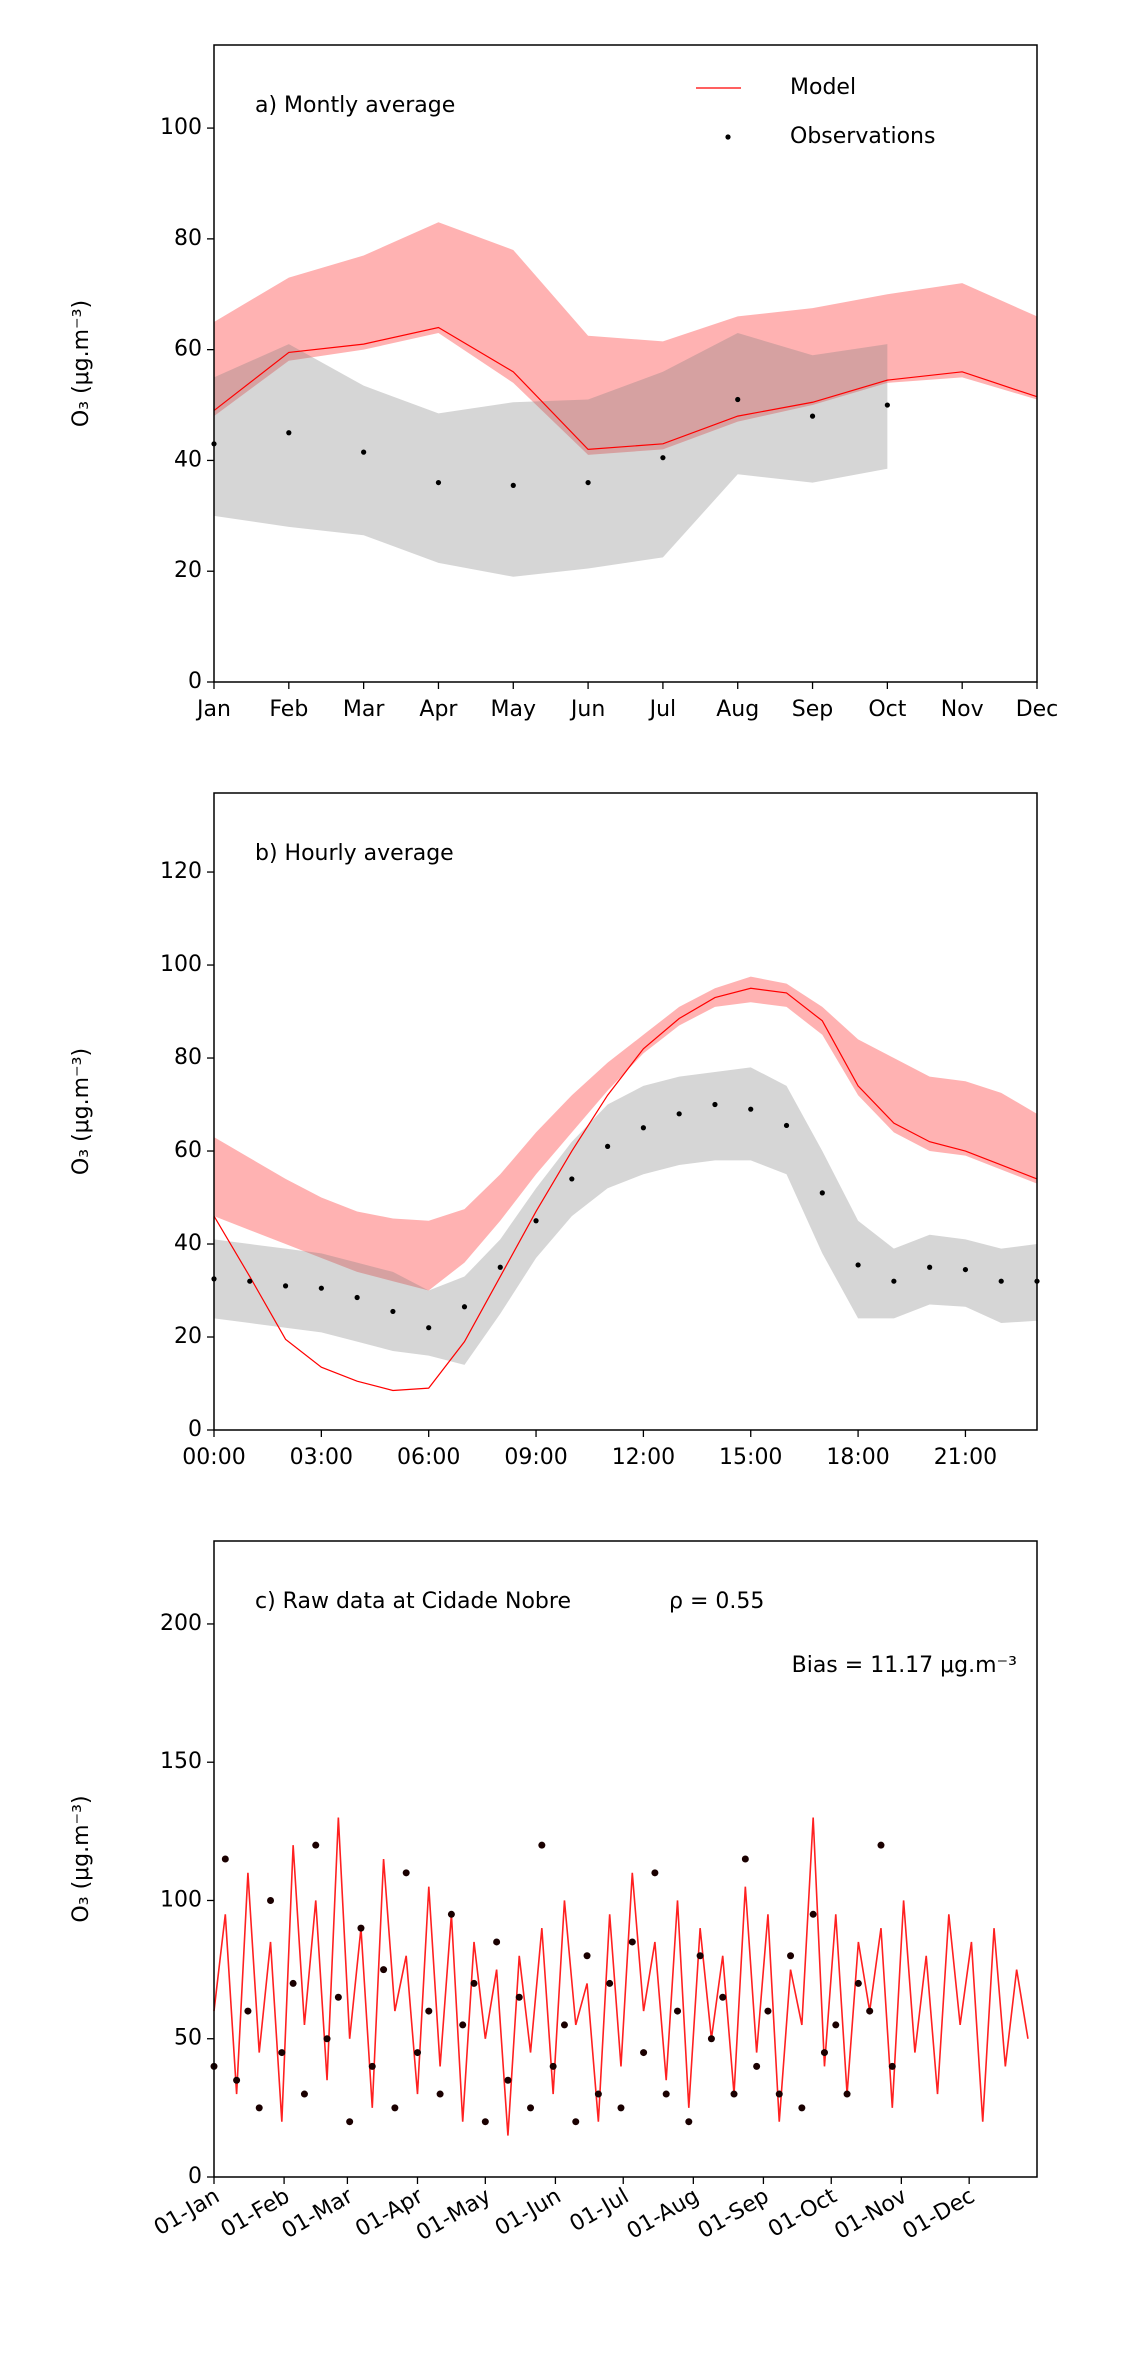 The width and height of the screenshot is (1122, 2362). Describe the element at coordinates (939, 2214) in the screenshot. I see `x-tick-label: 01-Dec` at that location.